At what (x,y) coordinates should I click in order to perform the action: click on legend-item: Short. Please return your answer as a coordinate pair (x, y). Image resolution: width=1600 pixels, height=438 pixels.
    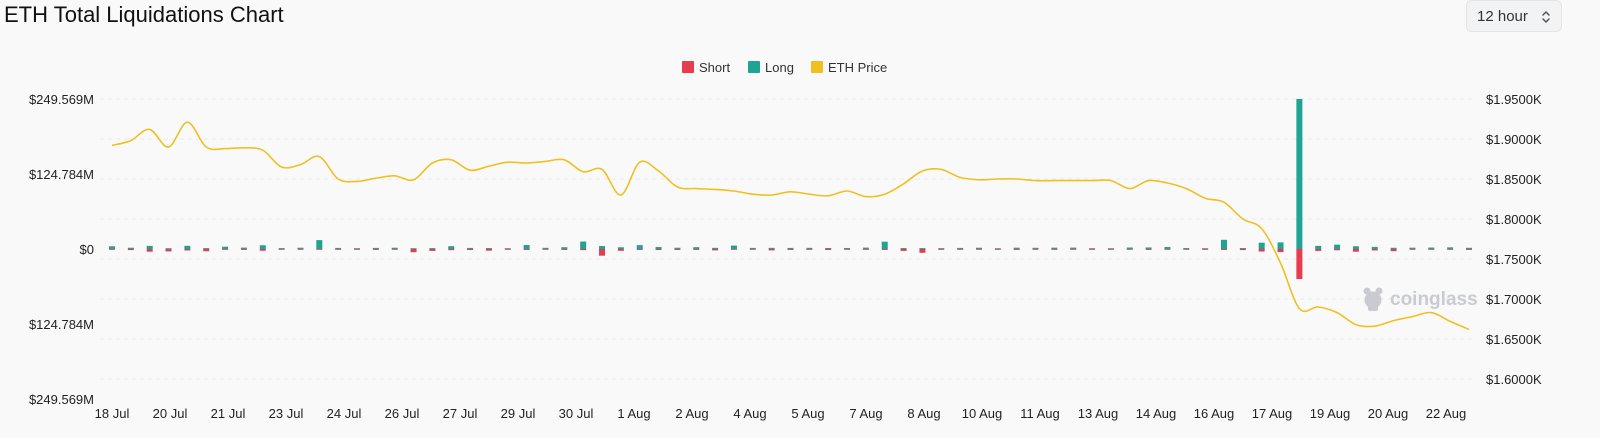
    Looking at the image, I should click on (706, 67).